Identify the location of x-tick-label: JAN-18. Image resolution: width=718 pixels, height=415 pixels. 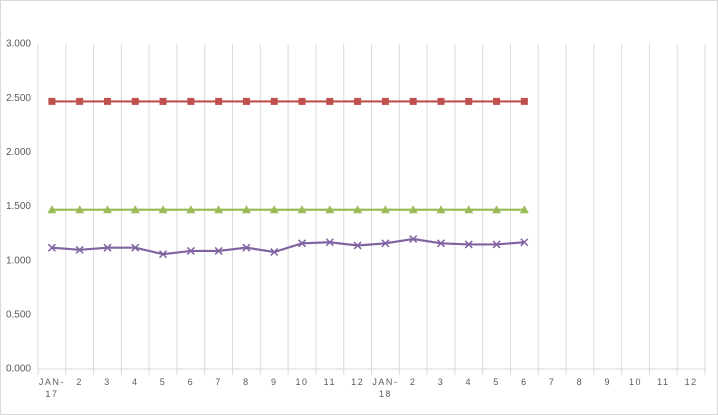
(385, 388).